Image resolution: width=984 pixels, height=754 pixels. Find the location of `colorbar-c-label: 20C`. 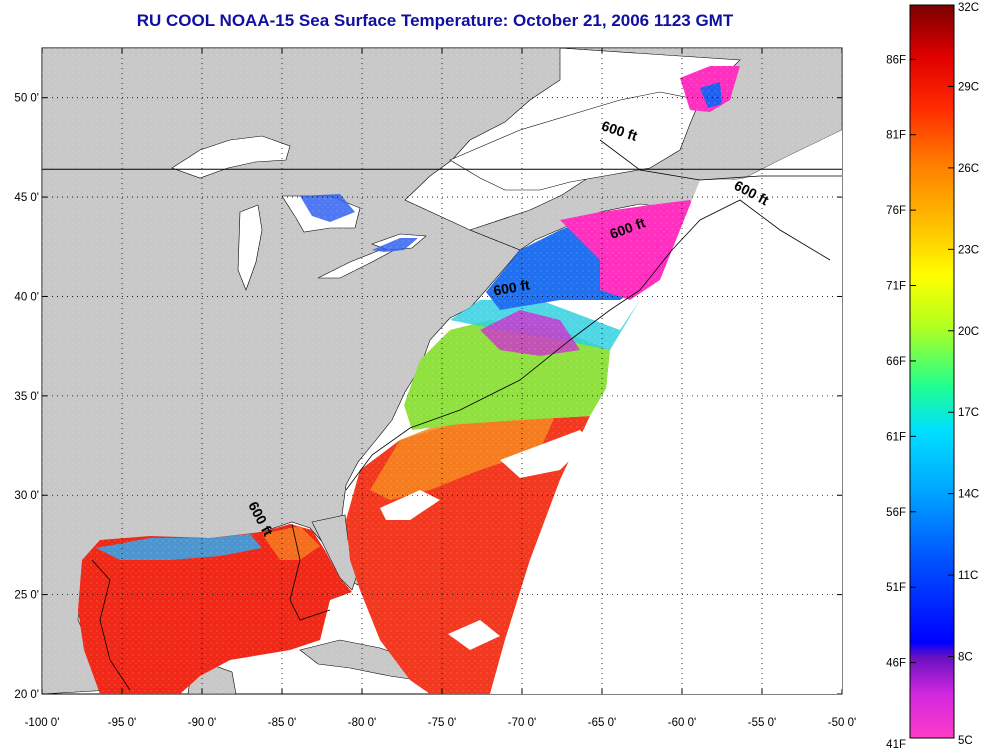

colorbar-c-label: 20C is located at coordinates (968, 332).